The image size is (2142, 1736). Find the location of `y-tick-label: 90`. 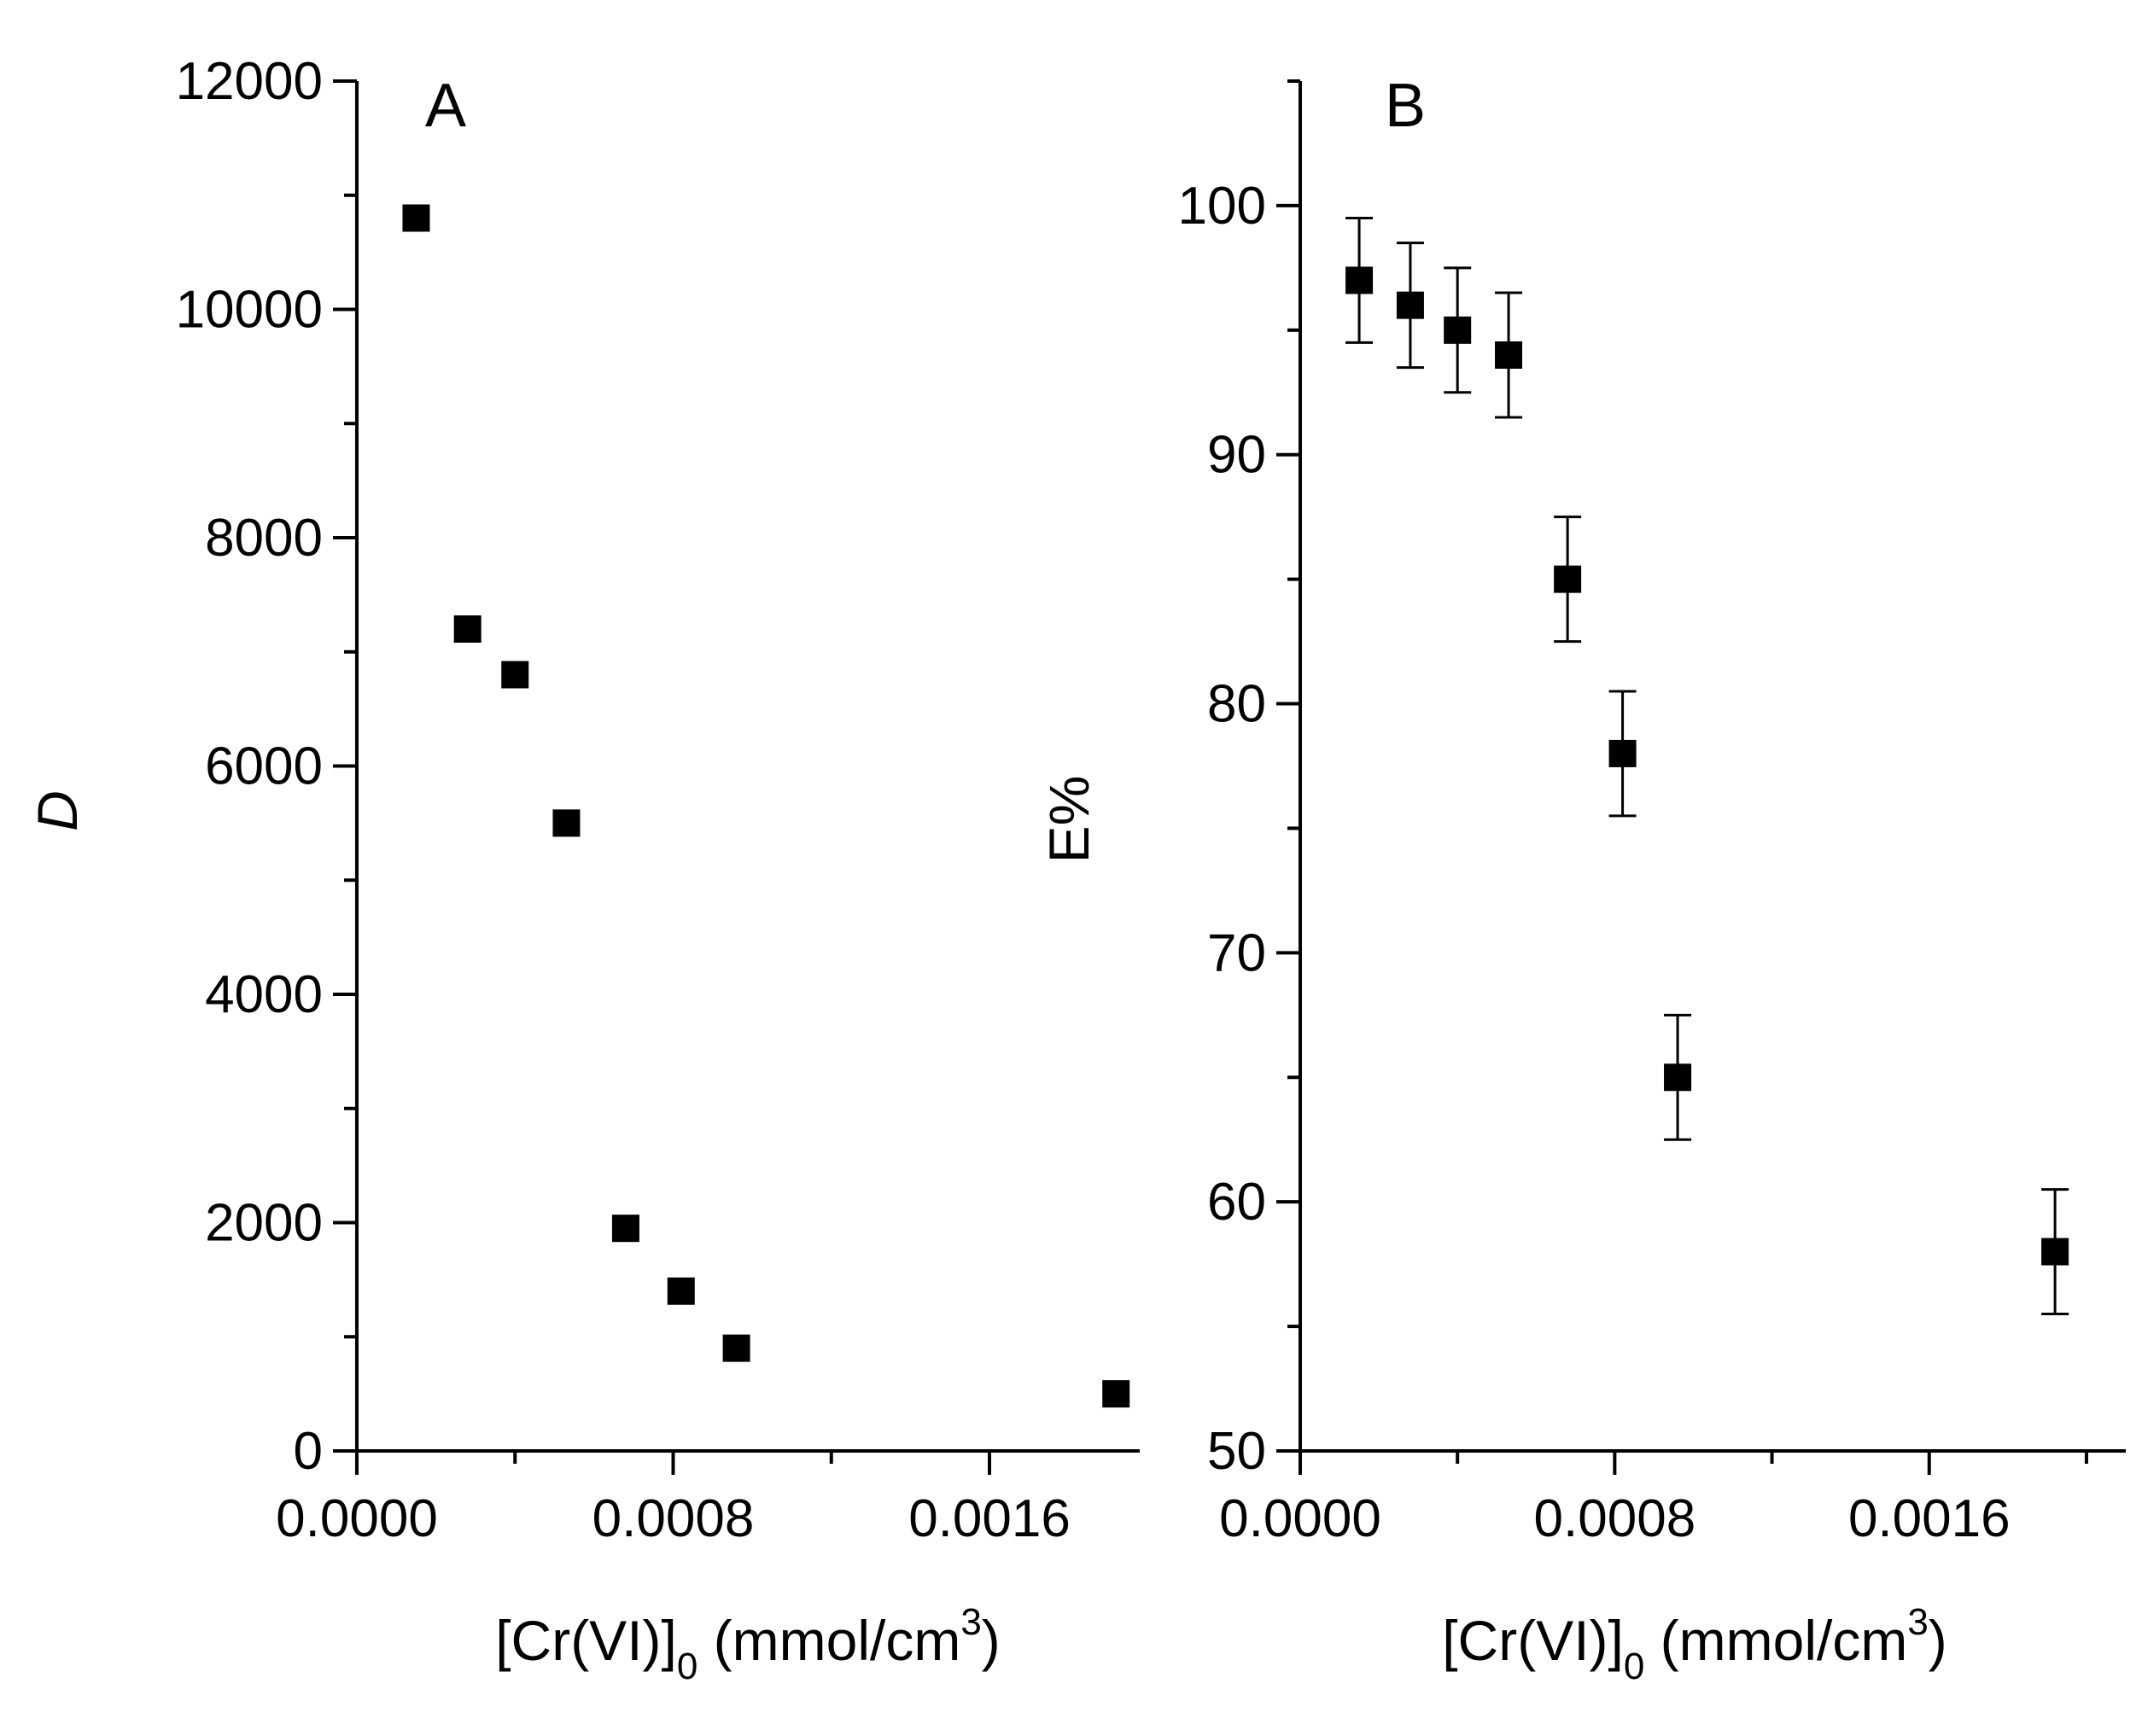

y-tick-label: 90 is located at coordinates (1236, 455).